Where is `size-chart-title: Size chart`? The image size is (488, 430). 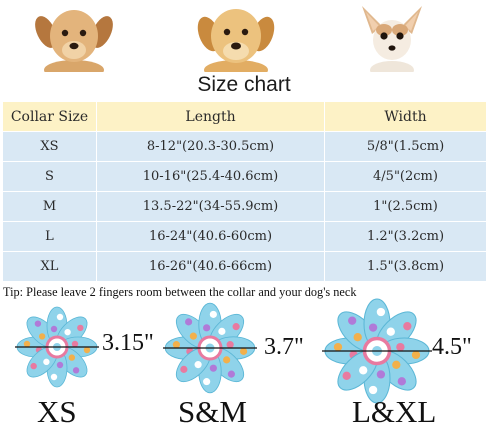 size-chart-title: Size chart is located at coordinates (244, 84).